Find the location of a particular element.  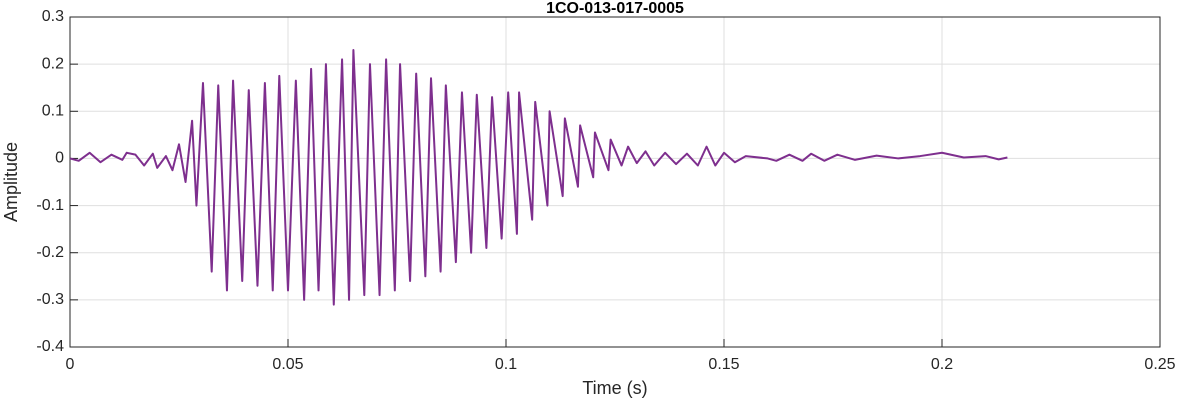

y-tick-label: 0.1 is located at coordinates (53, 111).